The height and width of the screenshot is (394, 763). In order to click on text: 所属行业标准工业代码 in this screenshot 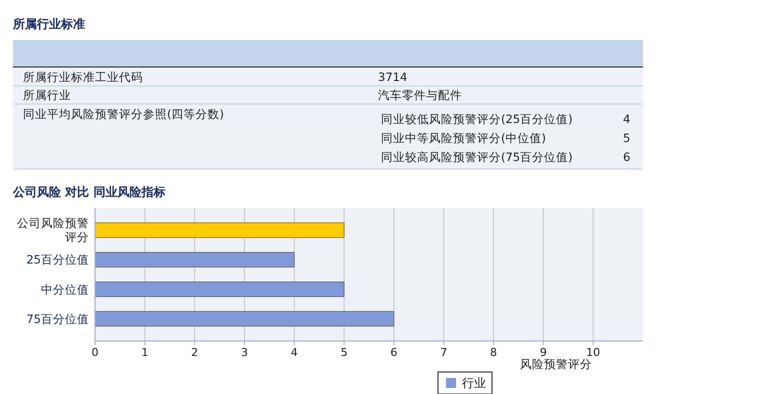, I will do `click(83, 77)`.